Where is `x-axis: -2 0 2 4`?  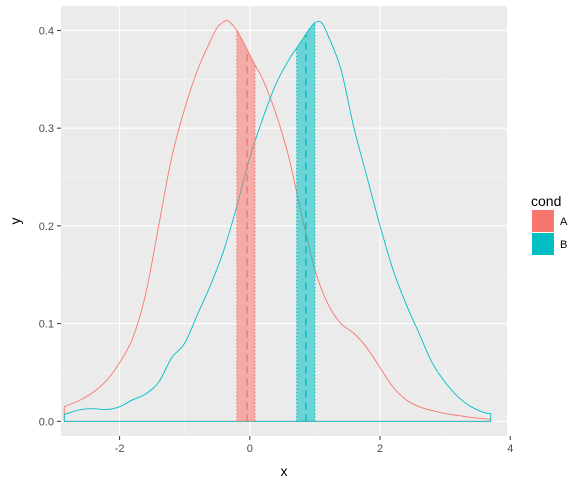 x-axis: -2 0 2 4 is located at coordinates (314, 445).